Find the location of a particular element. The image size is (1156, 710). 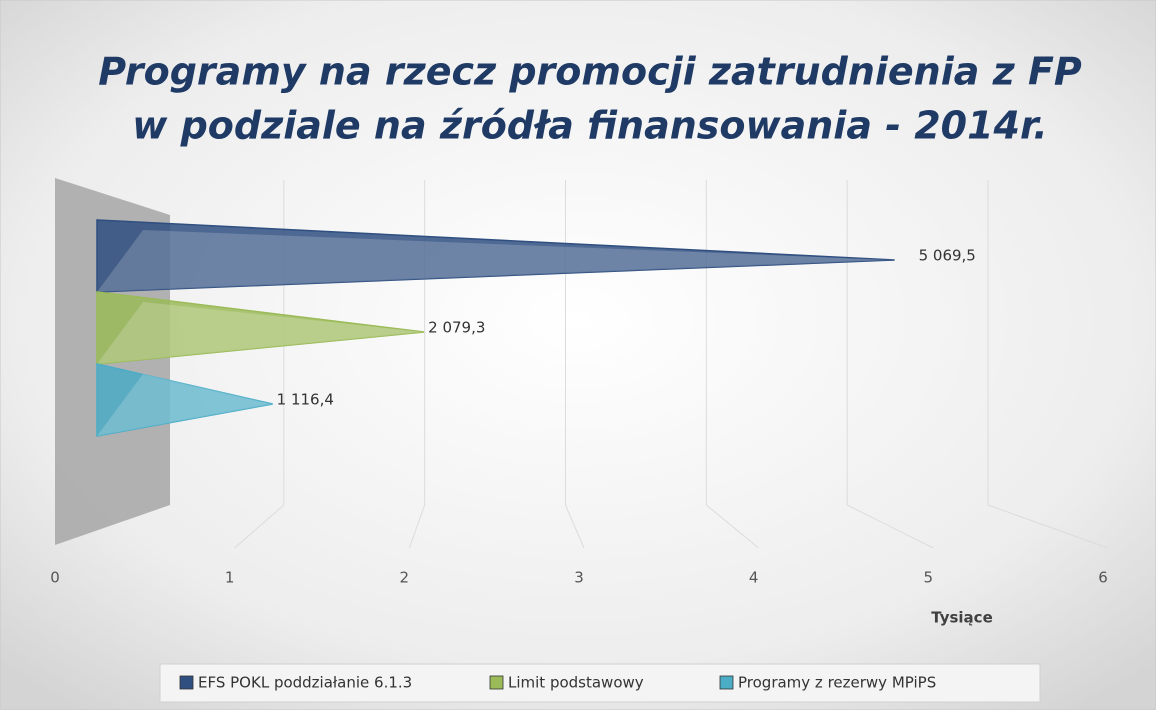

x-tick-label: 4 is located at coordinates (754, 578).